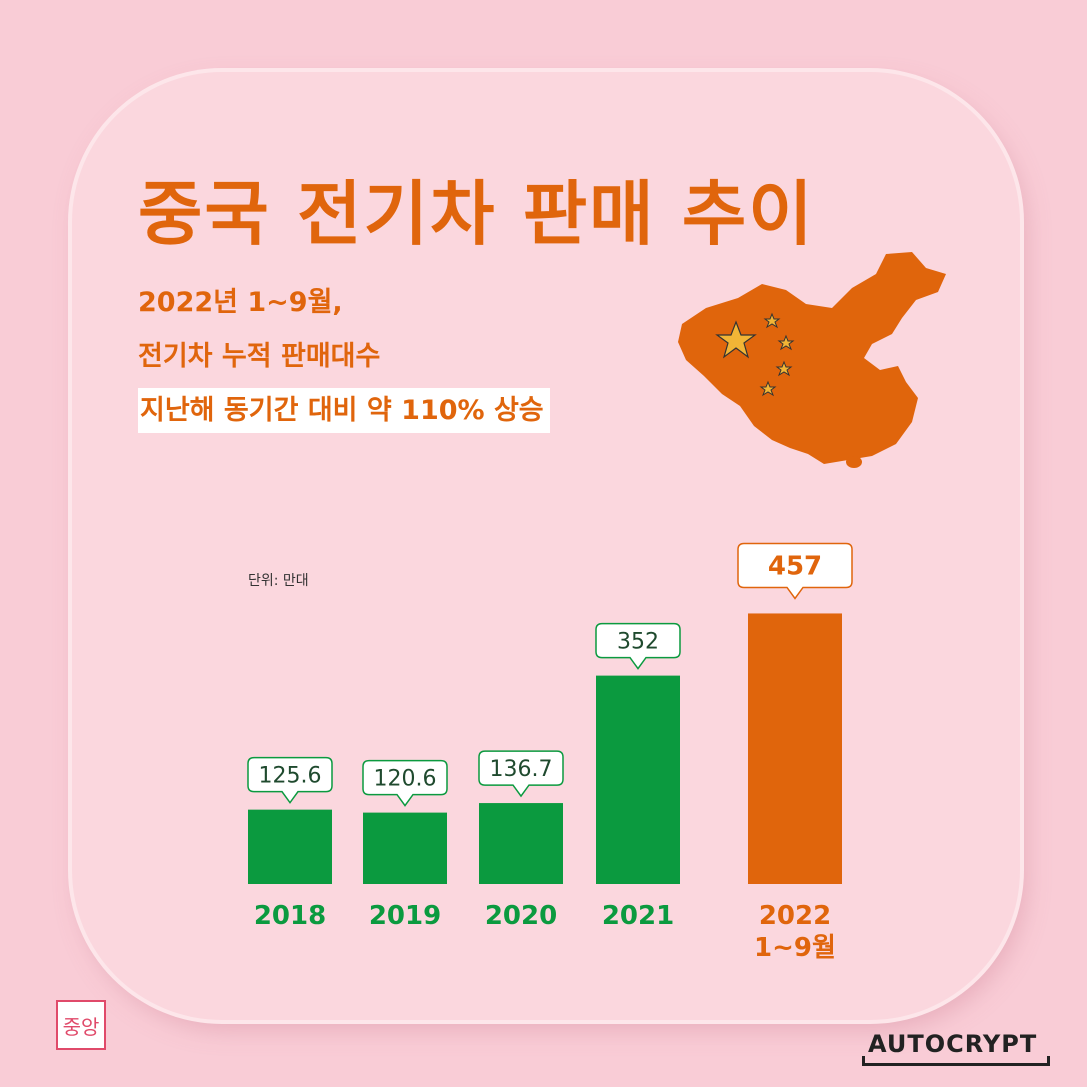 This screenshot has width=1087, height=1087. I want to click on data-label-3: 352, so click(638, 642).